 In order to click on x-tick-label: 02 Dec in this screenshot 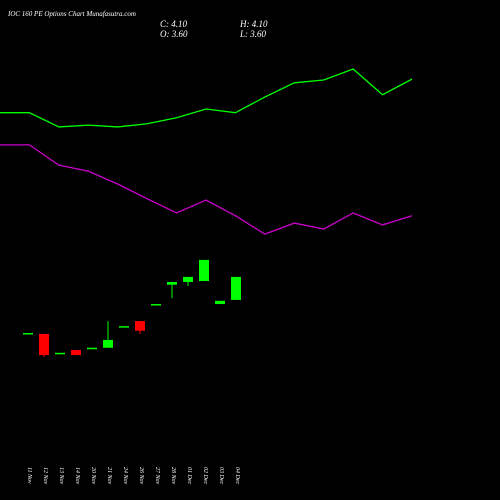, I will do `click(205, 475)`.